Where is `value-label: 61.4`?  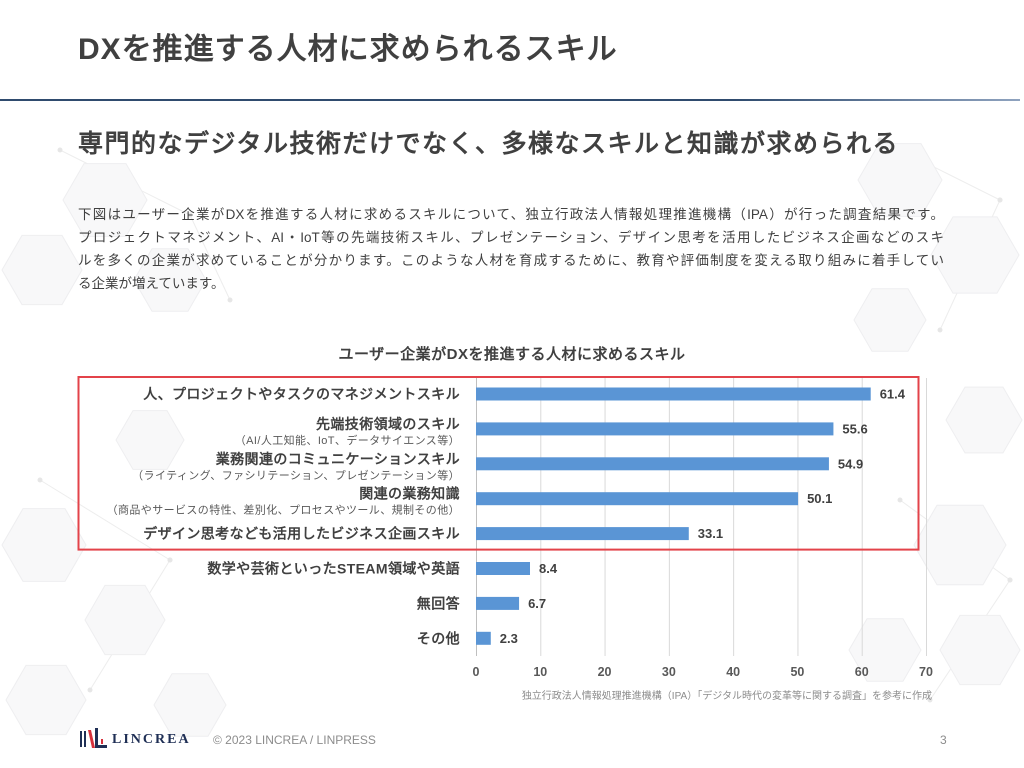
value-label: 61.4 is located at coordinates (893, 394).